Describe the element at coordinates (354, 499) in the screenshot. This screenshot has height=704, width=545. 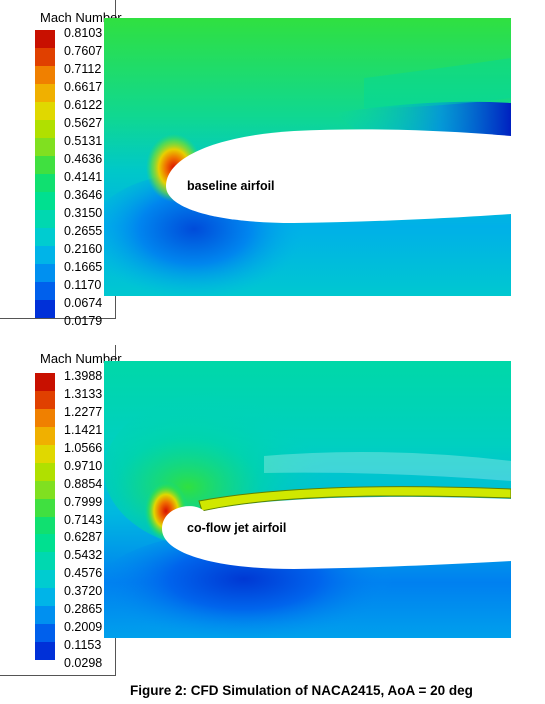
I see `coflow-jet-channel` at that location.